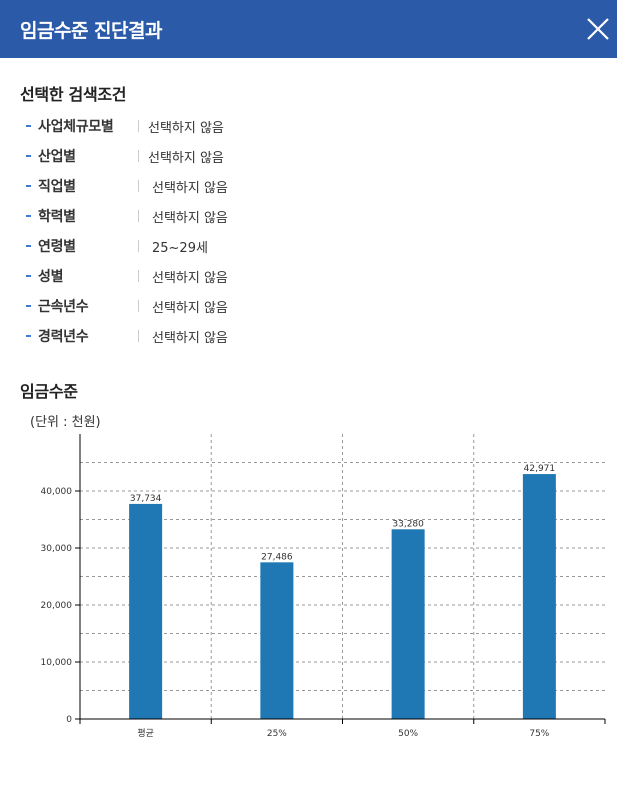 This screenshot has height=792, width=617. What do you see at coordinates (76, 127) in the screenshot?
I see `criteria-label: 사업체규모별` at bounding box center [76, 127].